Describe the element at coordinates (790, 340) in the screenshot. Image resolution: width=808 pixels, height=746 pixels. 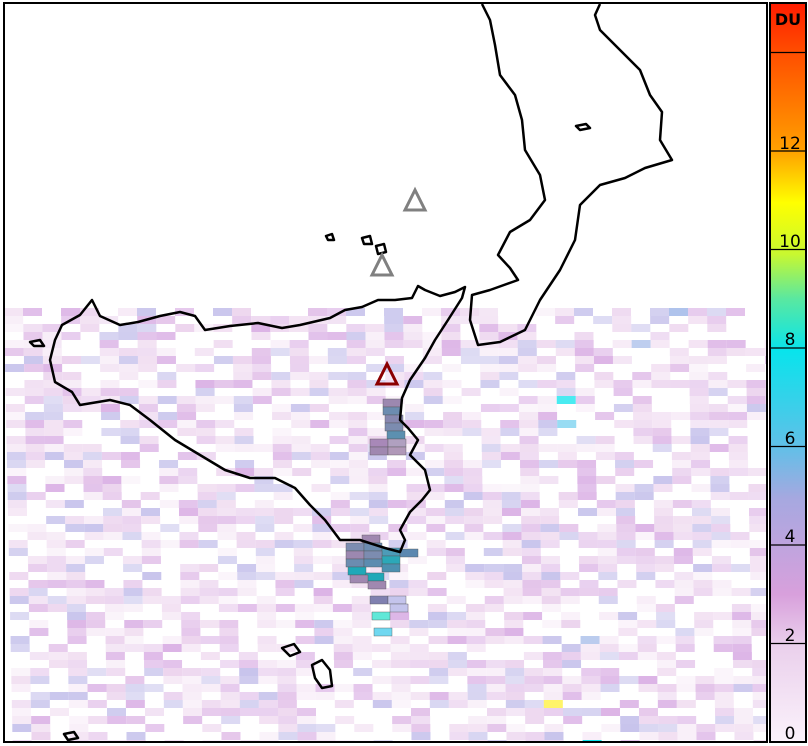
I see `colorbar-tick-8: 8` at that location.